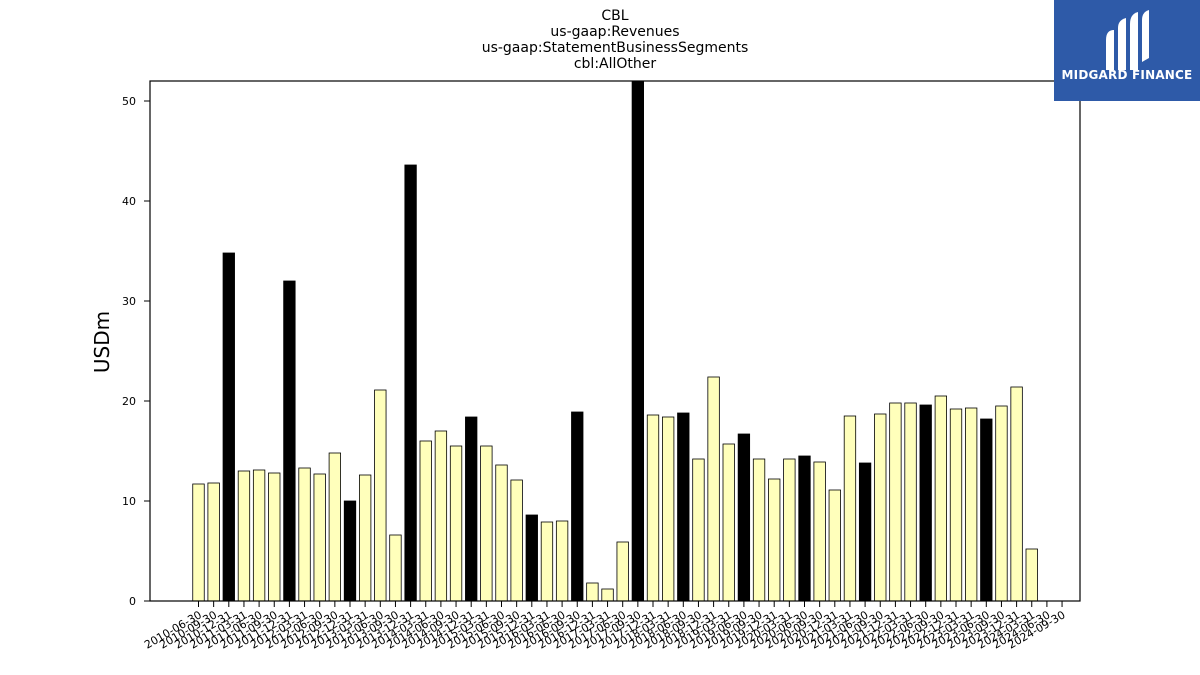 This screenshot has width=1200, height=675. What do you see at coordinates (129, 401) in the screenshot?
I see `y-tick-label-20: 20` at bounding box center [129, 401].